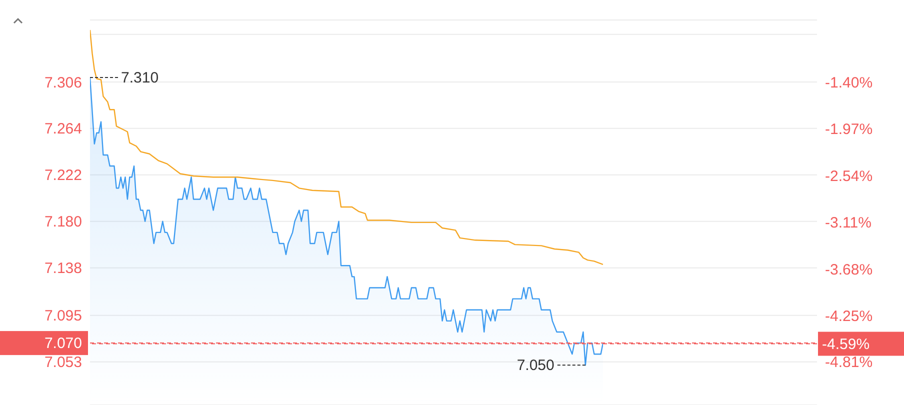  I want to click on y-tick-label: 7.138, so click(63, 269).